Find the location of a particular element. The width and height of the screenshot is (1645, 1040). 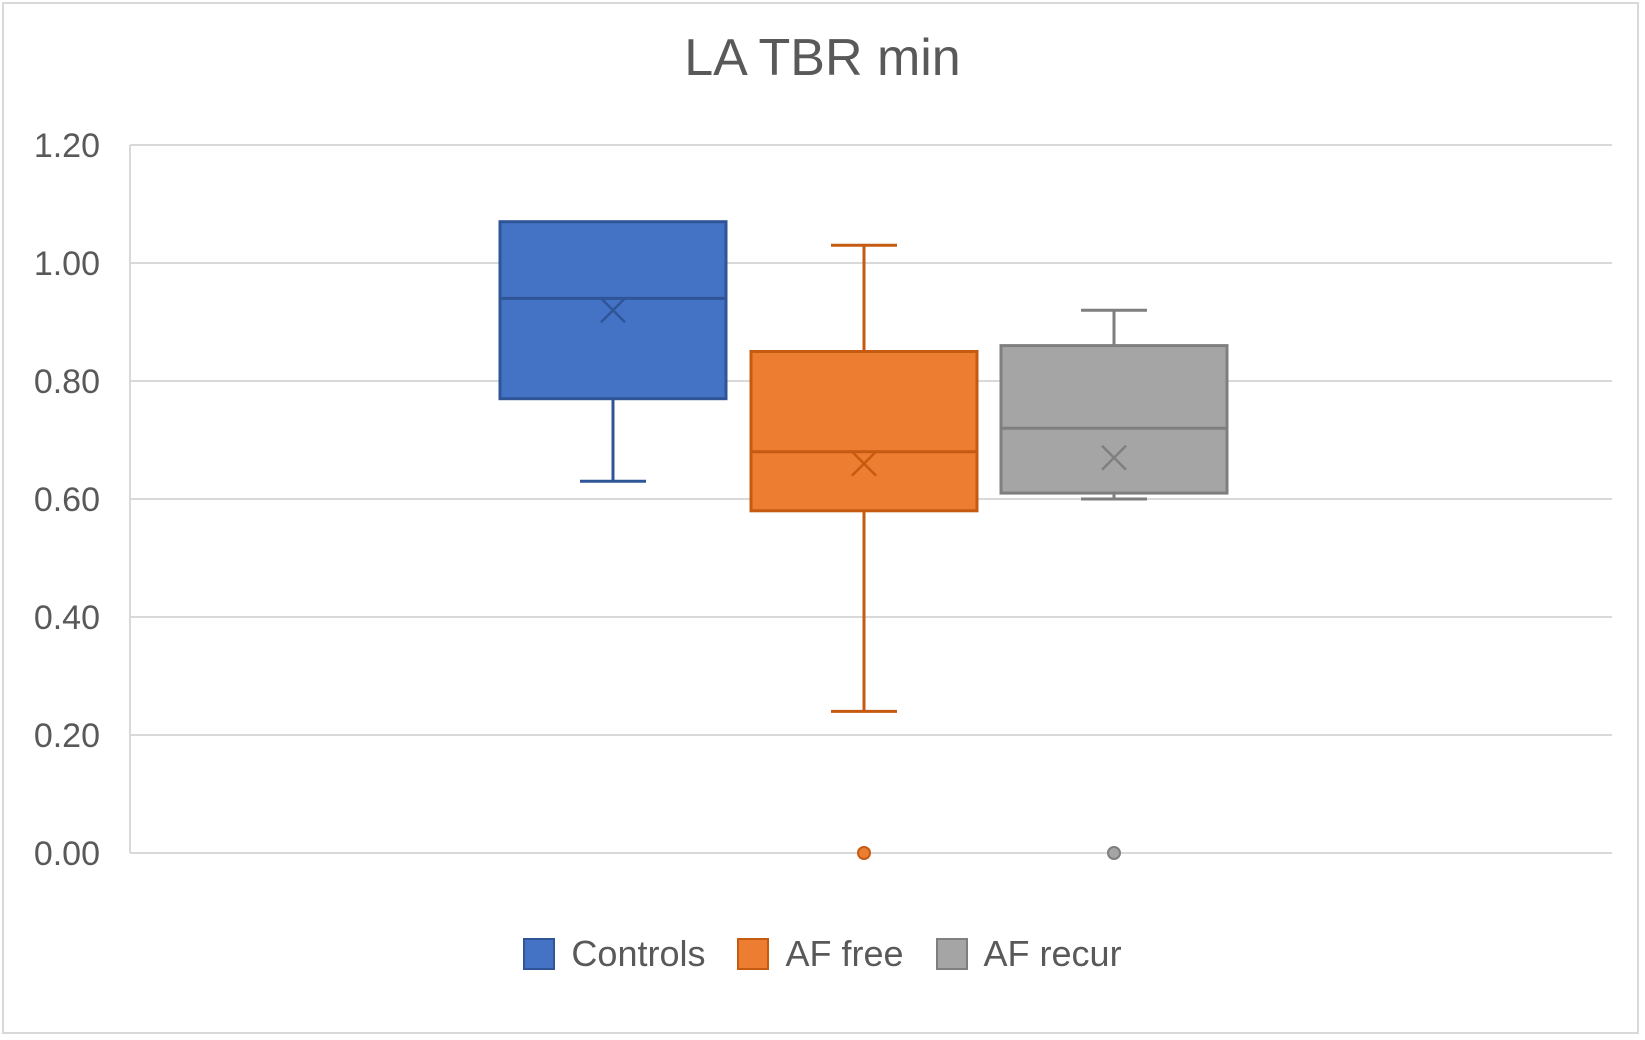

chart-legend: Controls AF free AF recur is located at coordinates (822, 954).